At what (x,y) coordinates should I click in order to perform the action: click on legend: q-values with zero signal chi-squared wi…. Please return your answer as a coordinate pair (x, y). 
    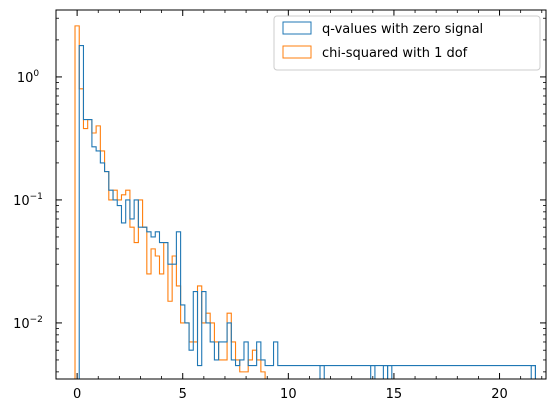
    Looking at the image, I should click on (407, 43).